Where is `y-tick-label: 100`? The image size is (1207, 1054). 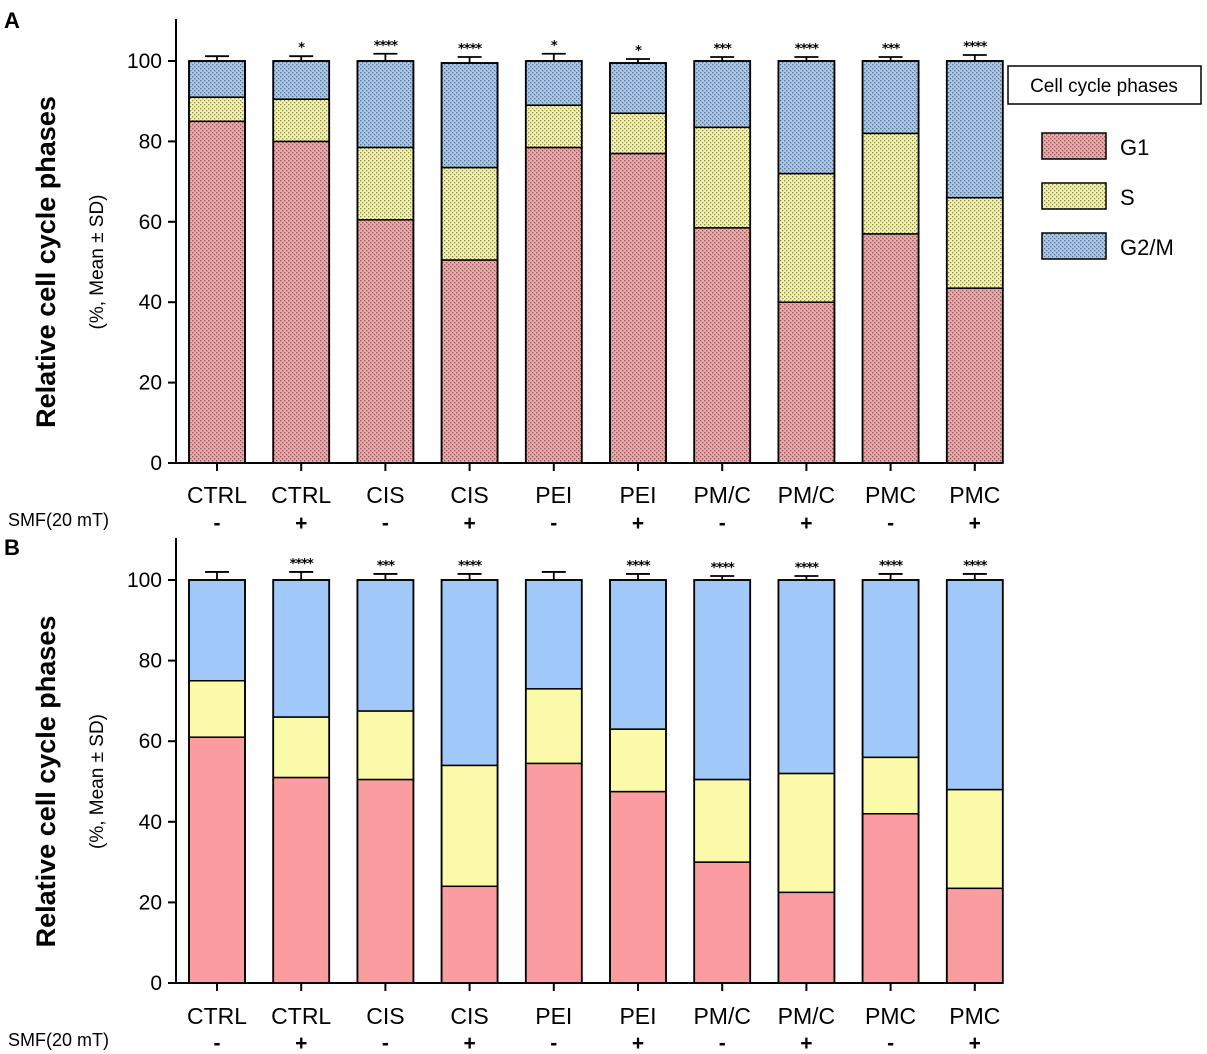
y-tick-label: 100 is located at coordinates (144, 580).